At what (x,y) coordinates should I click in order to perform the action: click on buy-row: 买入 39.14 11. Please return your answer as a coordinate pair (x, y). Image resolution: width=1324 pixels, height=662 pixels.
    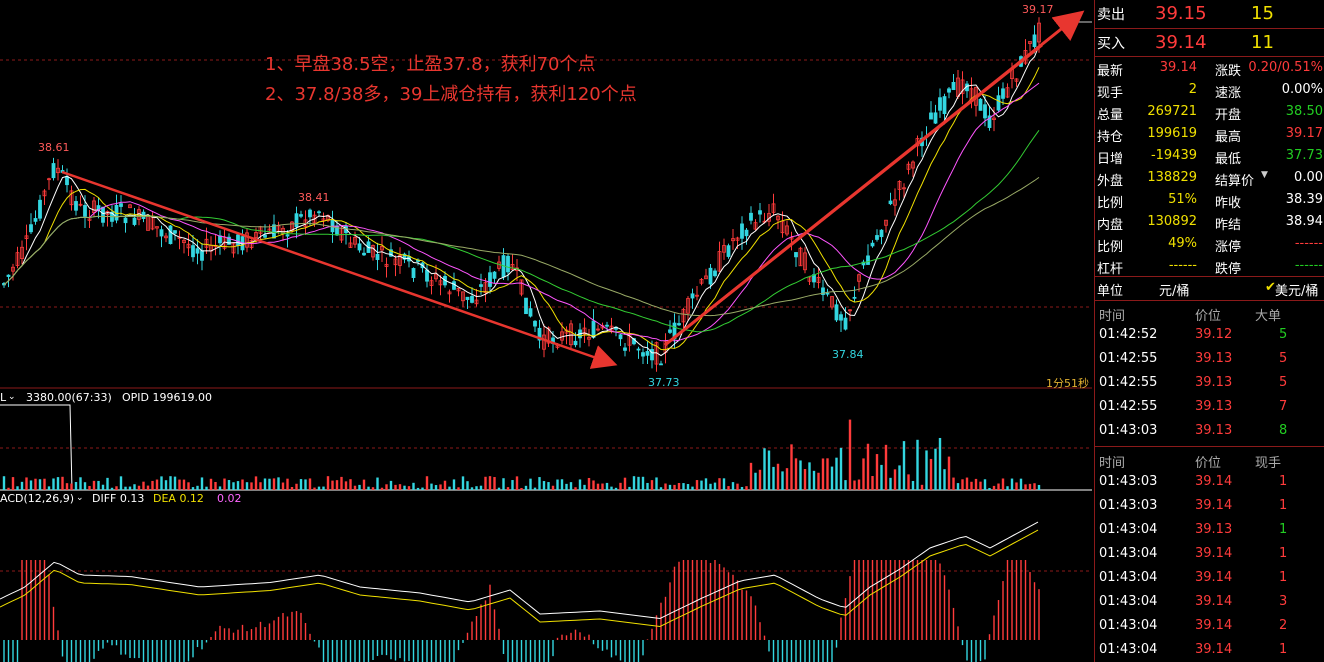
    Looking at the image, I should click on (1209, 43).